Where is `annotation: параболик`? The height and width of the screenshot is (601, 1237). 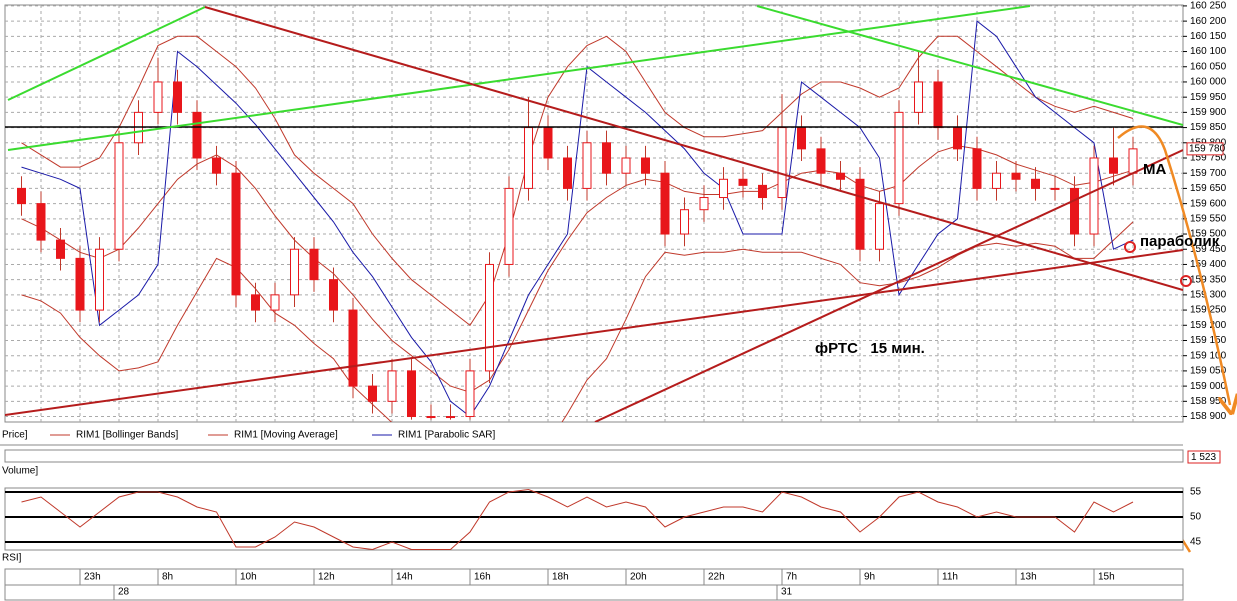
annotation: параболик is located at coordinates (1180, 241).